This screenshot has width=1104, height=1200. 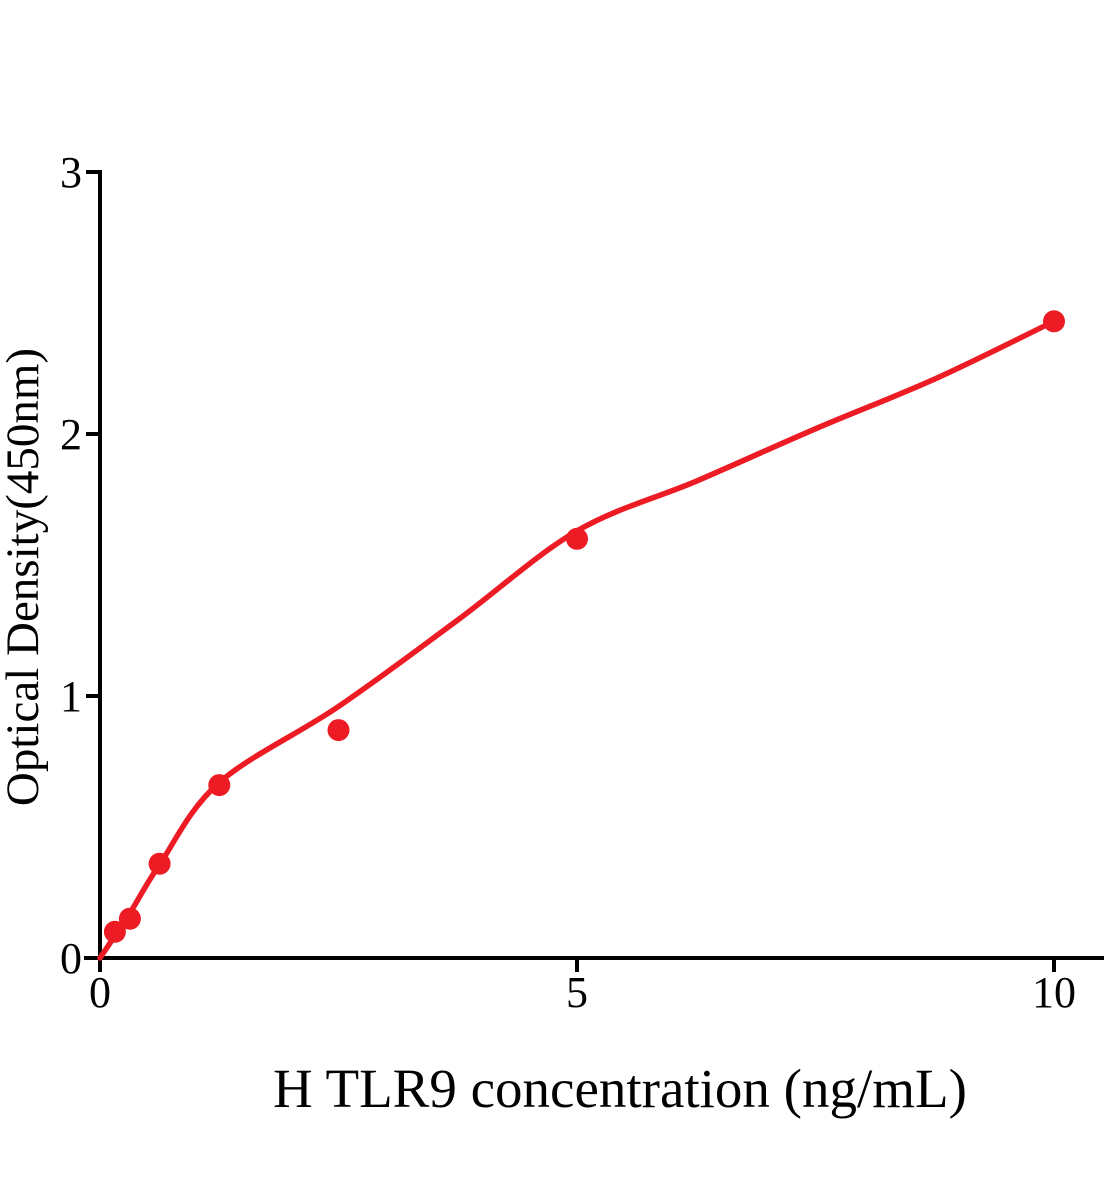 What do you see at coordinates (577, 992) in the screenshot?
I see `x-tick-label-5: 5` at bounding box center [577, 992].